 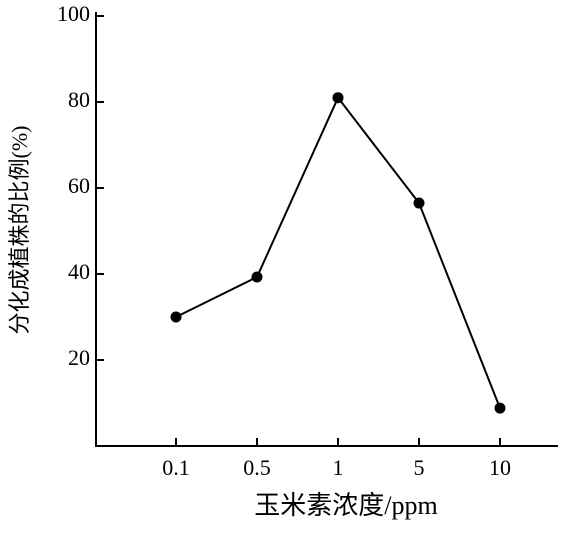 What do you see at coordinates (345, 505) in the screenshot?
I see `x-axis-label: 玉米素浓度/ppm` at bounding box center [345, 505].